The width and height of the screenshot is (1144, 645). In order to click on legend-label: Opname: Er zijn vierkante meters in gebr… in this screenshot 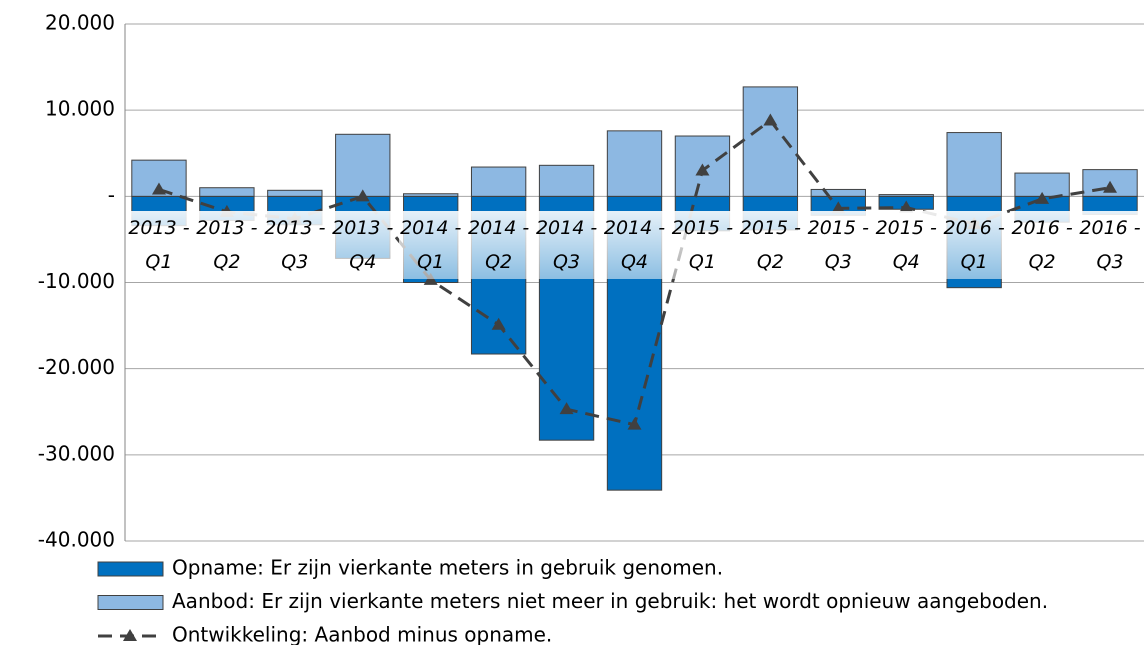, I will do `click(447, 568)`.